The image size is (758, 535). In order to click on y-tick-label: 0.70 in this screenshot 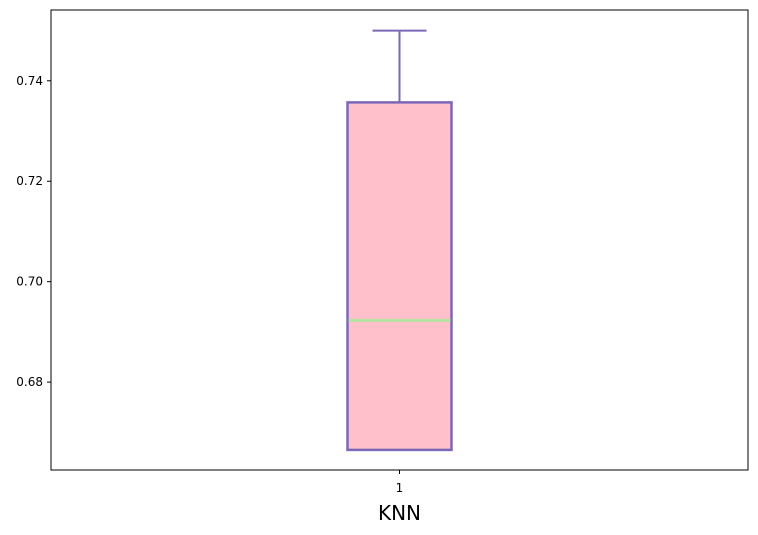, I will do `click(29, 282)`.